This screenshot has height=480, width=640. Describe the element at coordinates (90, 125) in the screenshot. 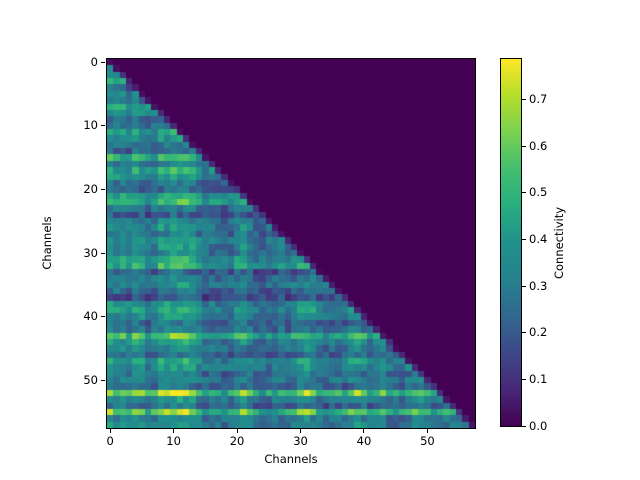

I see `y-tick-label: 10` at that location.